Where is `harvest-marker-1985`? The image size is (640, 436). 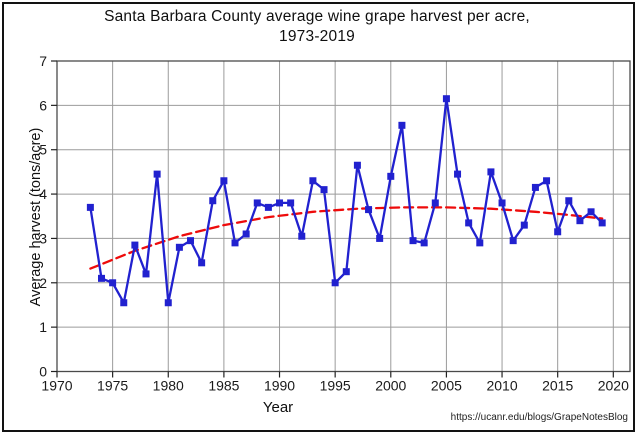
harvest-marker-1985 is located at coordinates (224, 181).